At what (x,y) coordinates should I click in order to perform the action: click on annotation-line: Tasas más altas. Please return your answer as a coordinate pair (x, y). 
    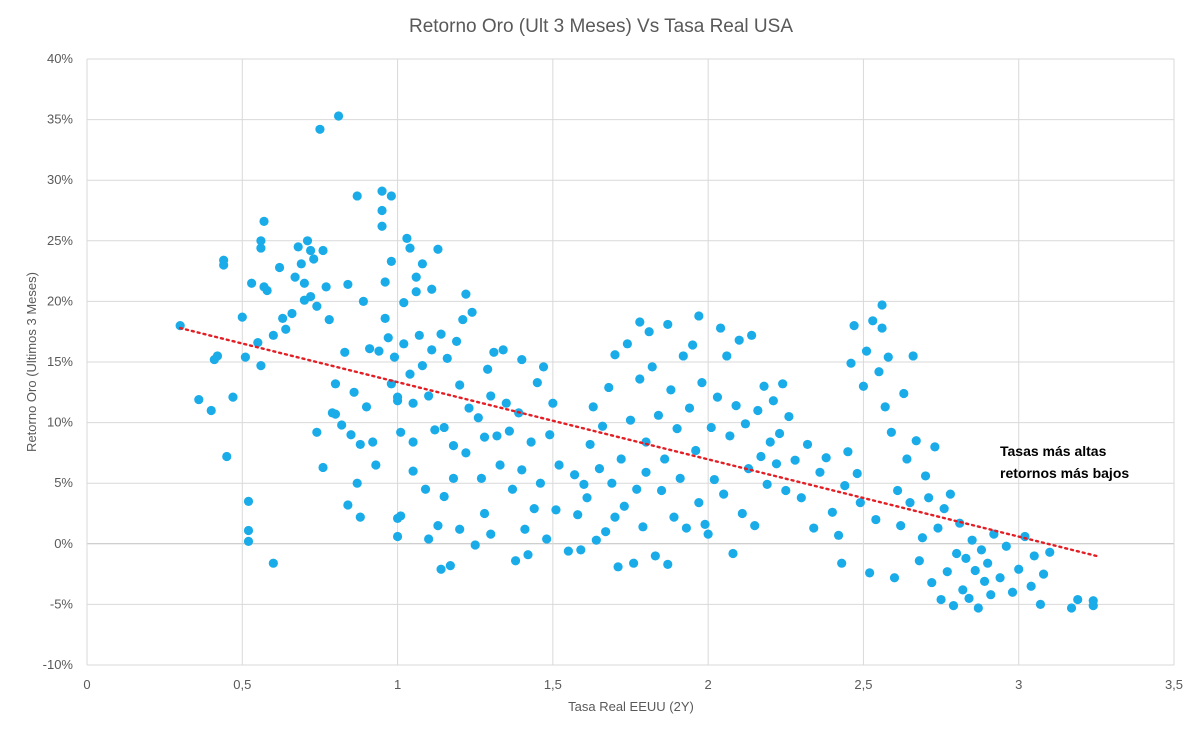
    Looking at the image, I should click on (1053, 451).